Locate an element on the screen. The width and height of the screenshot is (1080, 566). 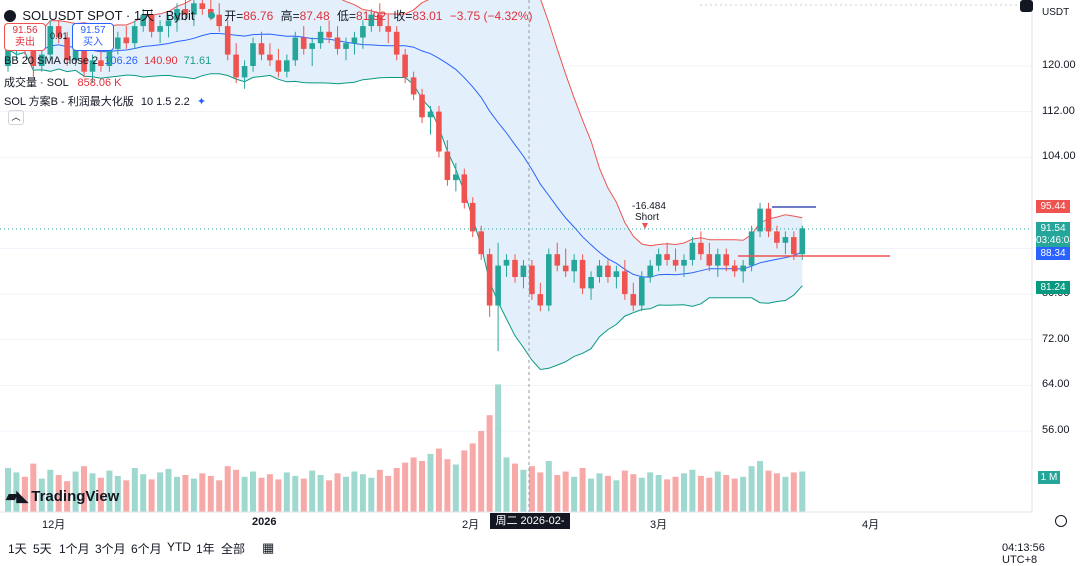
timeframe-button: 5天 is located at coordinates (42, 549).